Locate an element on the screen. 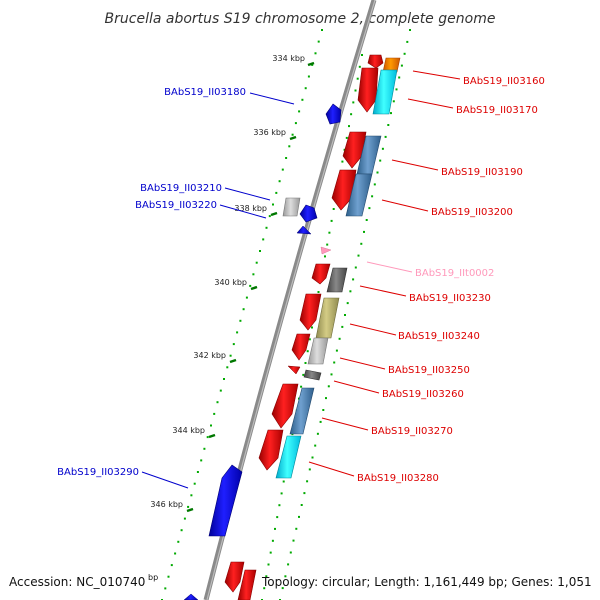  gene-arrow-red is located at coordinates (375, 61).